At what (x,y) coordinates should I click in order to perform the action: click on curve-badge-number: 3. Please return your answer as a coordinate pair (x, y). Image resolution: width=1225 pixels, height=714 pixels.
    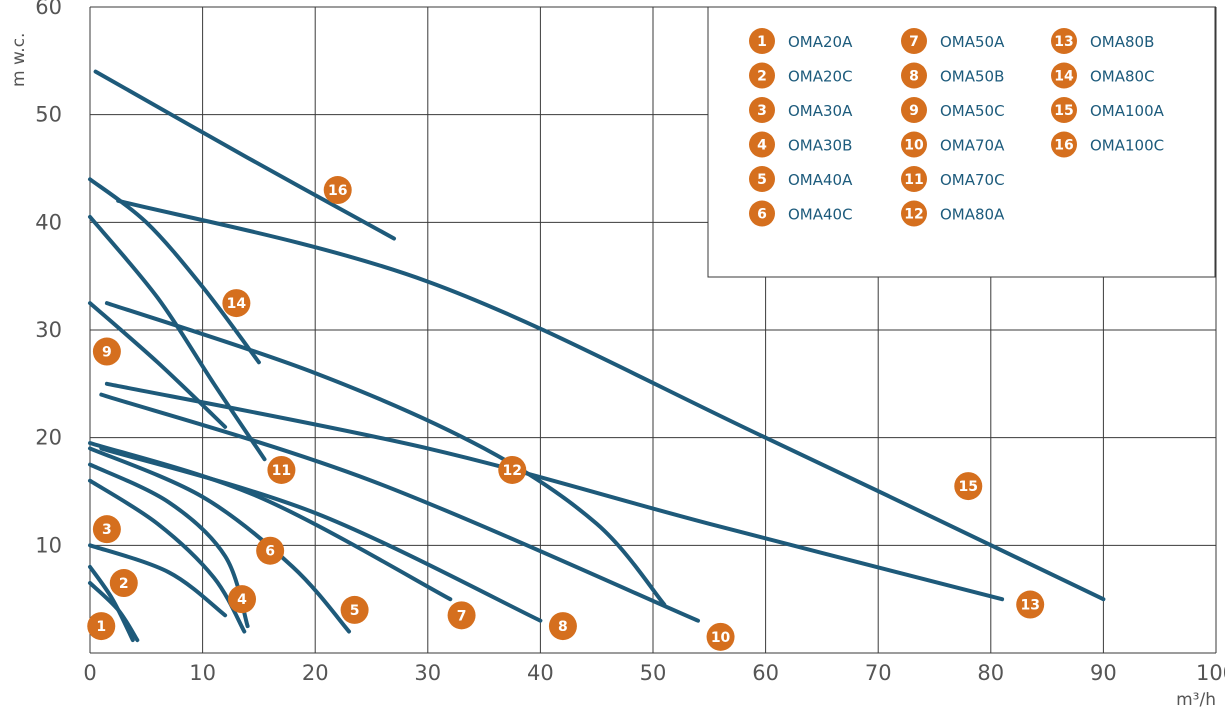
    Looking at the image, I should click on (107, 530).